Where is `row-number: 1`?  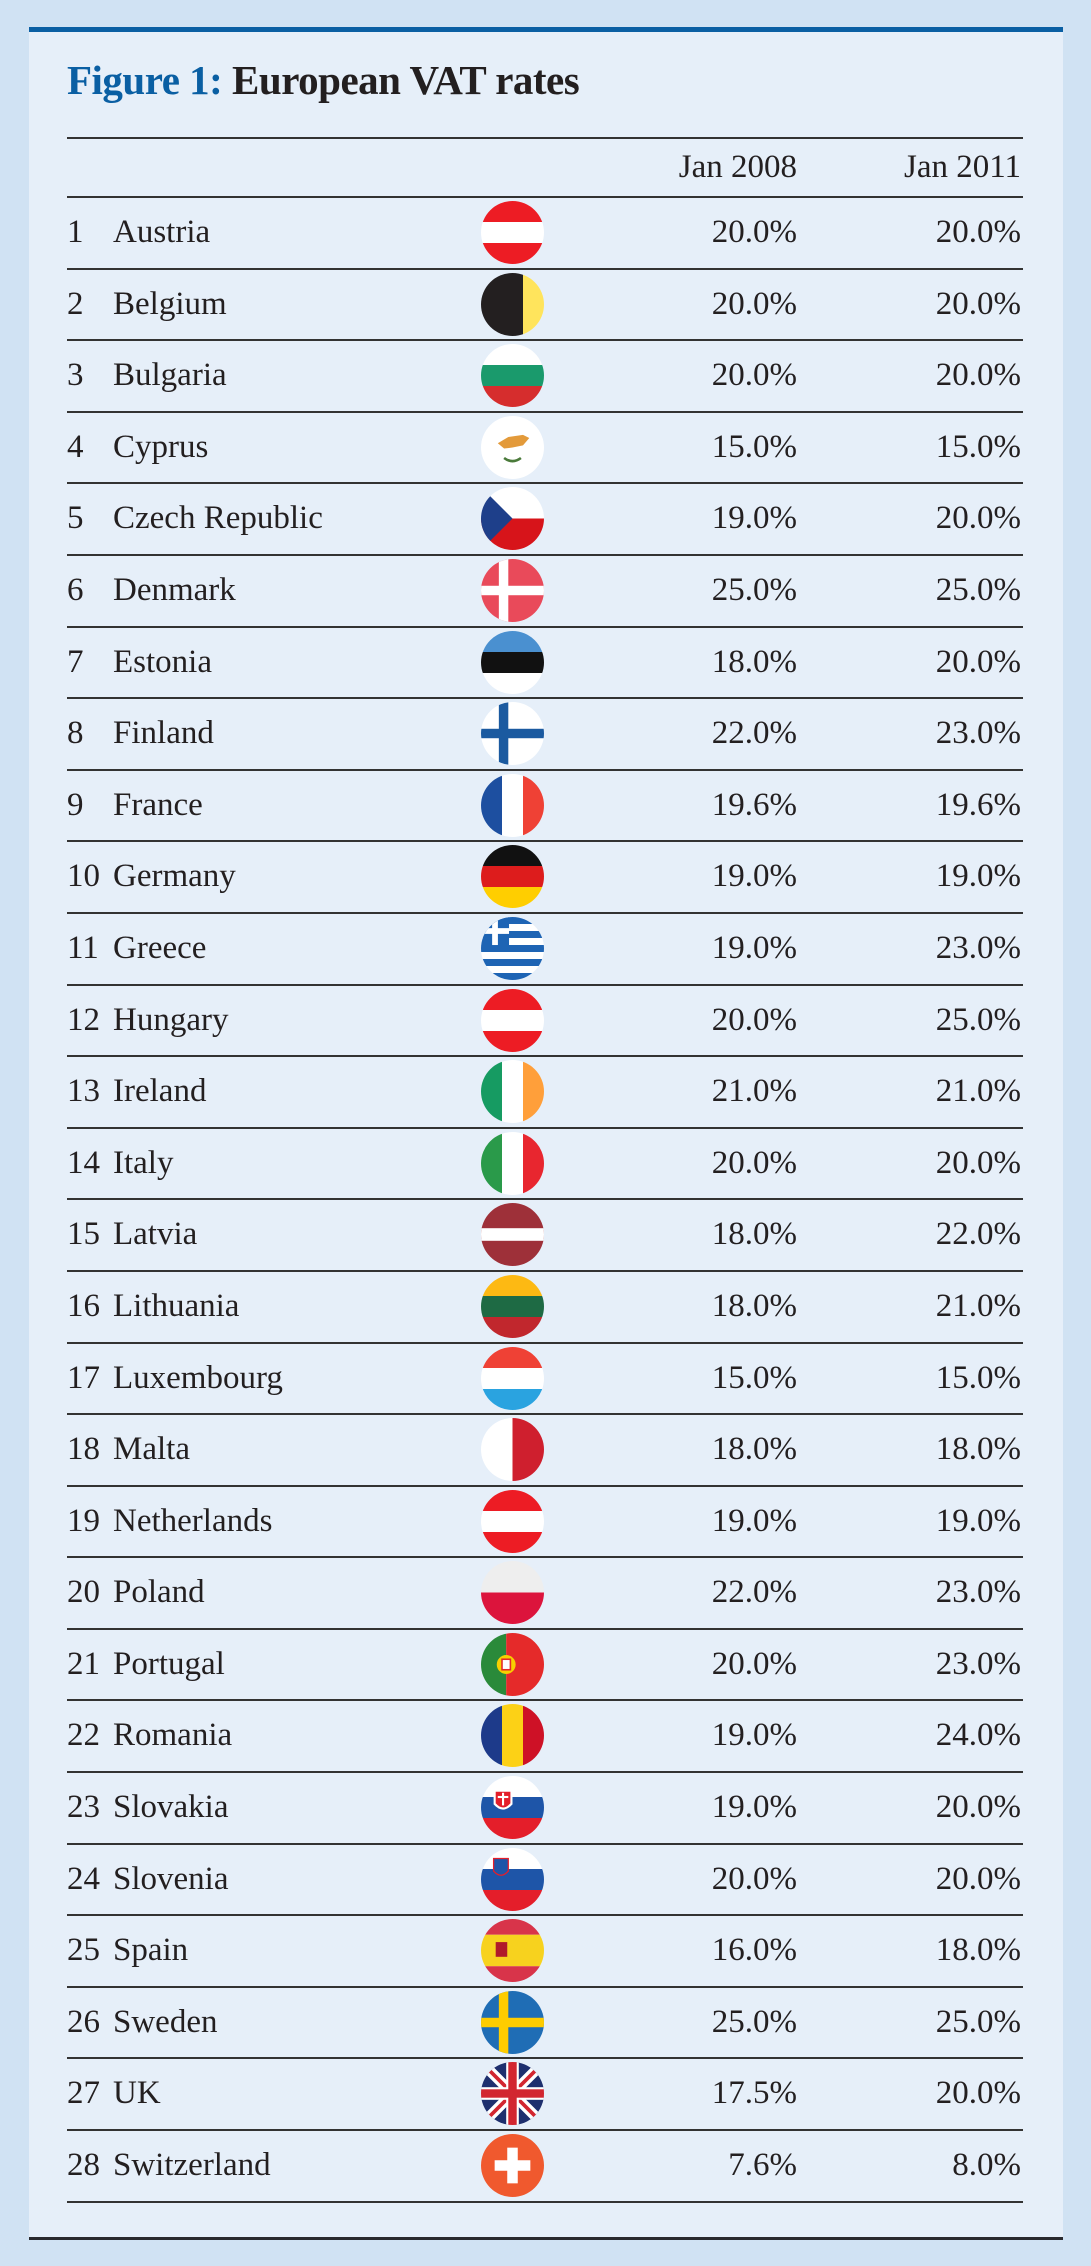 row-number: 1 is located at coordinates (75, 232).